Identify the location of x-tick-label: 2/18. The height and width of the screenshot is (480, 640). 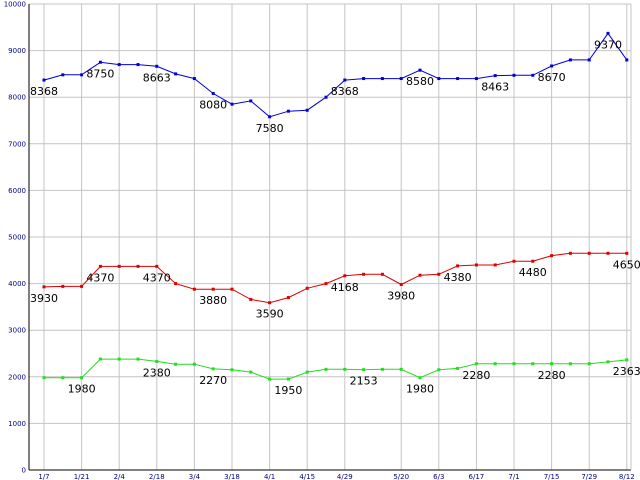
(157, 476).